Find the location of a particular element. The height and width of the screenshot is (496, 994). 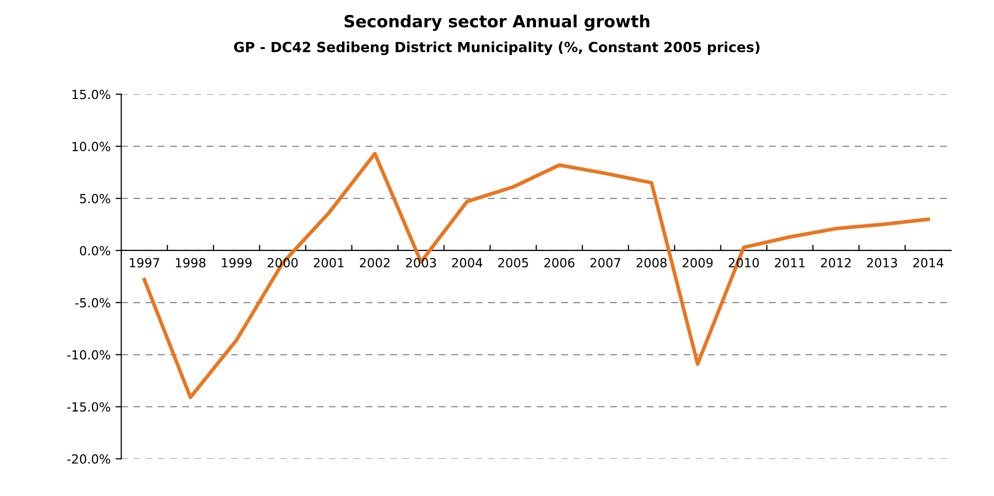

x-tick-label: 2003 is located at coordinates (421, 263).